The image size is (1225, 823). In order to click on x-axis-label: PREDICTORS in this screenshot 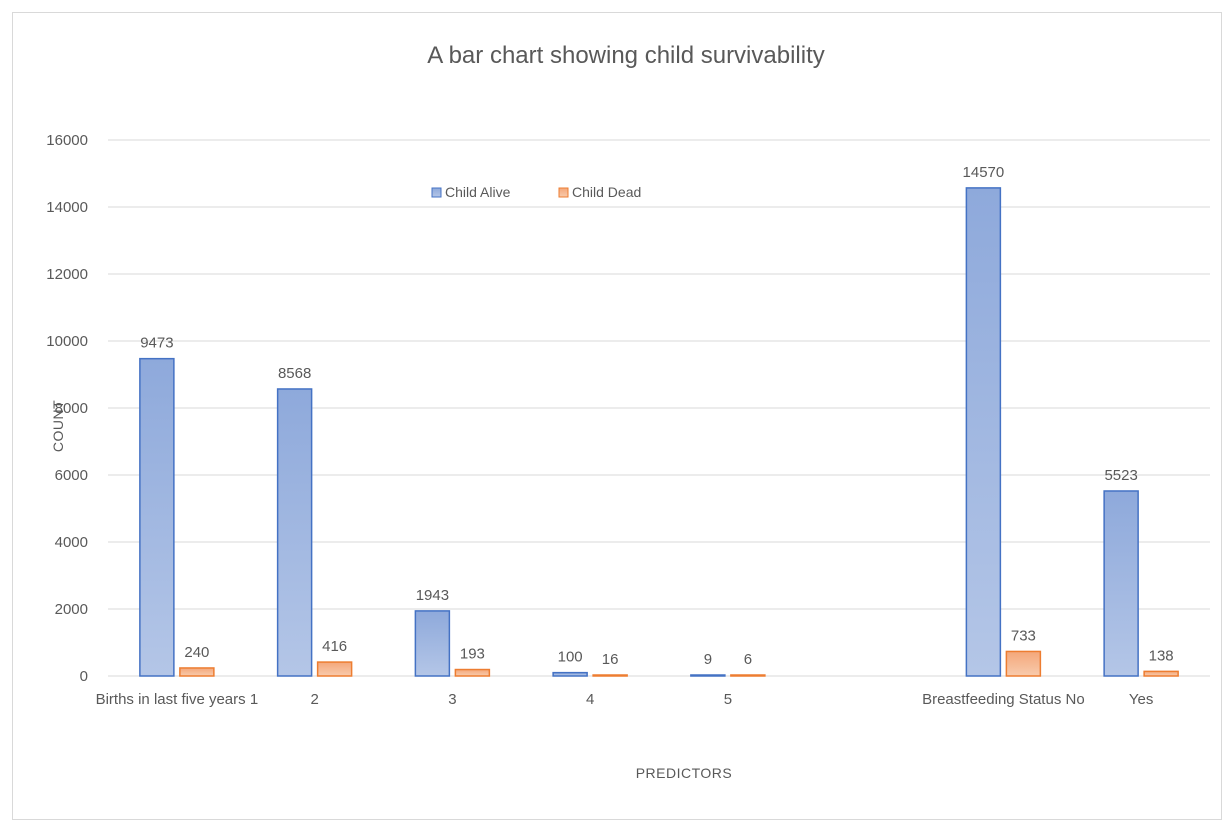, I will do `click(684, 773)`.